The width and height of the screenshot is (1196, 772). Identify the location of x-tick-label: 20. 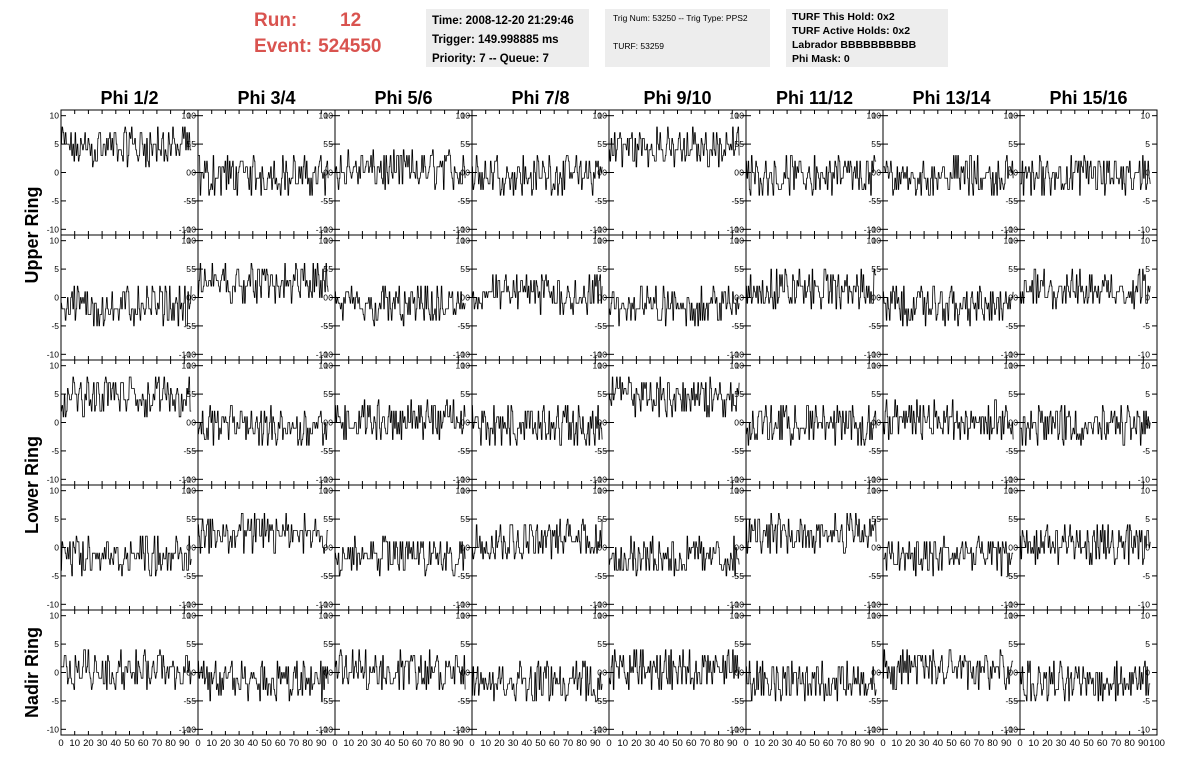
(636, 743).